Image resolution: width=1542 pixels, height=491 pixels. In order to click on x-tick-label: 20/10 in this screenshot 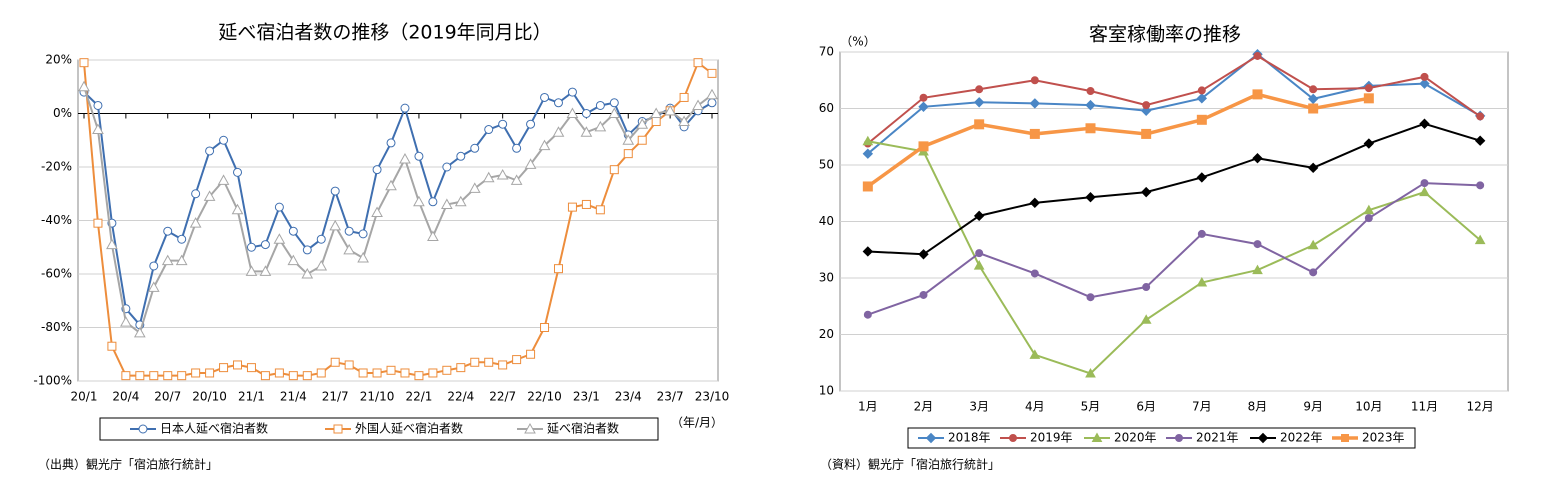, I will do `click(209, 397)`.